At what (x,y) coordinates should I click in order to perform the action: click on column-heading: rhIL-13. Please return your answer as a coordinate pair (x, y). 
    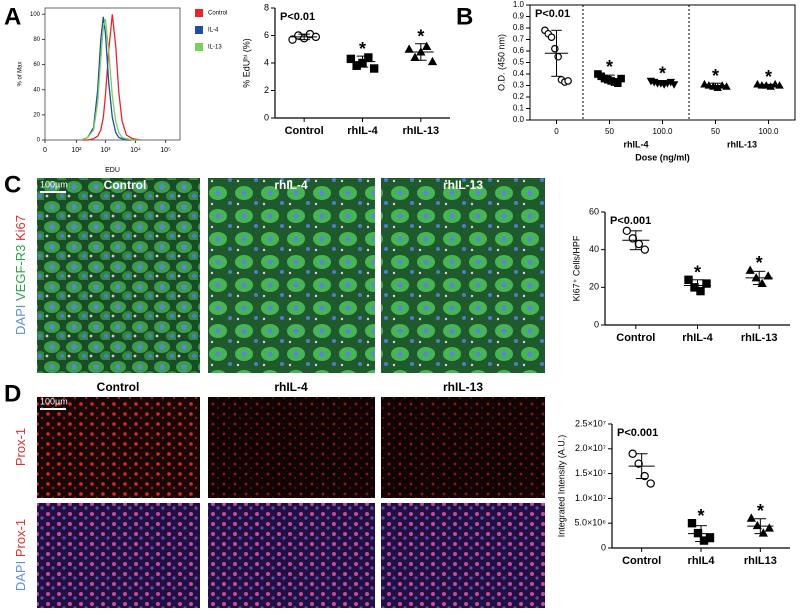
    Looking at the image, I should click on (463, 185).